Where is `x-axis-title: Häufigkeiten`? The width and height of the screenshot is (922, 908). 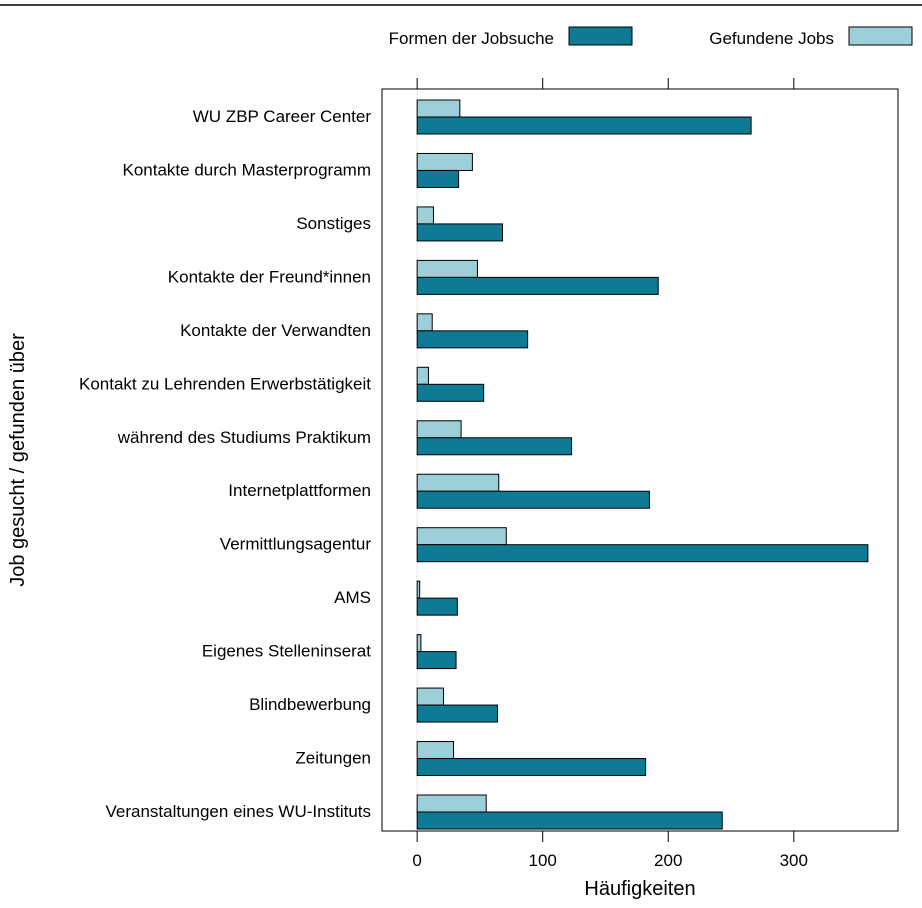
x-axis-title: Häufigkeiten is located at coordinates (639, 889).